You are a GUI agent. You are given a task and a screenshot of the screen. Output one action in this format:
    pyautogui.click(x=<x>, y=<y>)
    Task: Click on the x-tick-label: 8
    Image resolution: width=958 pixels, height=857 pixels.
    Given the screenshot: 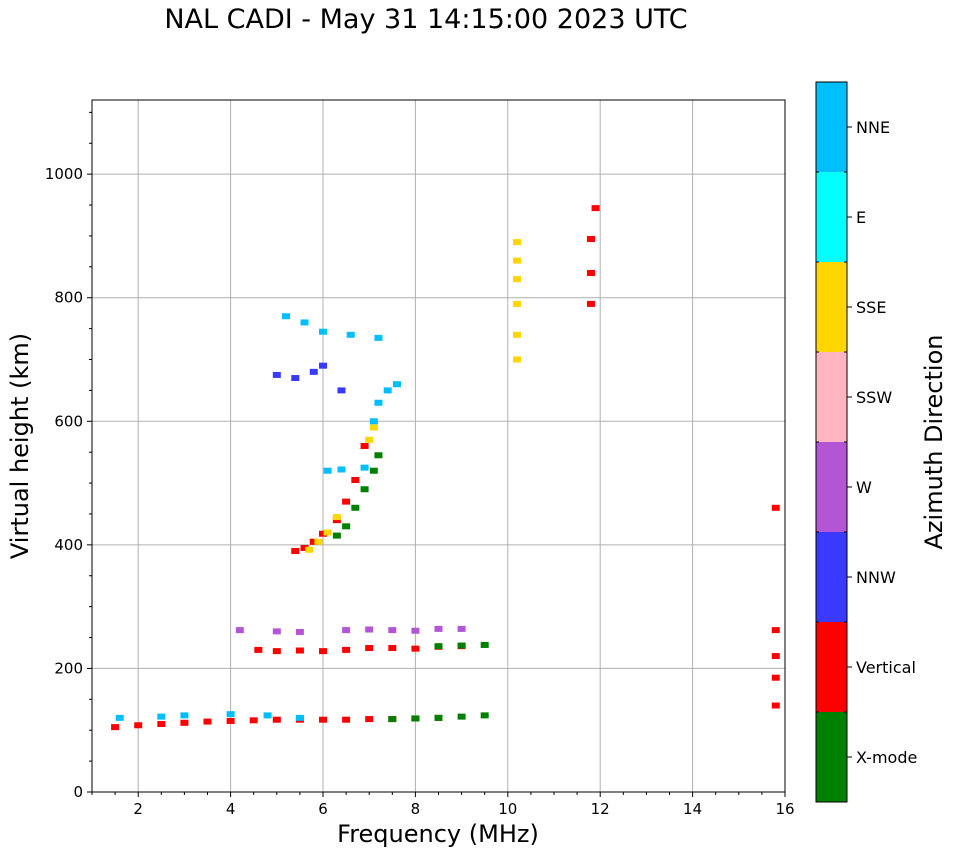 What is the action you would take?
    pyautogui.click(x=416, y=809)
    